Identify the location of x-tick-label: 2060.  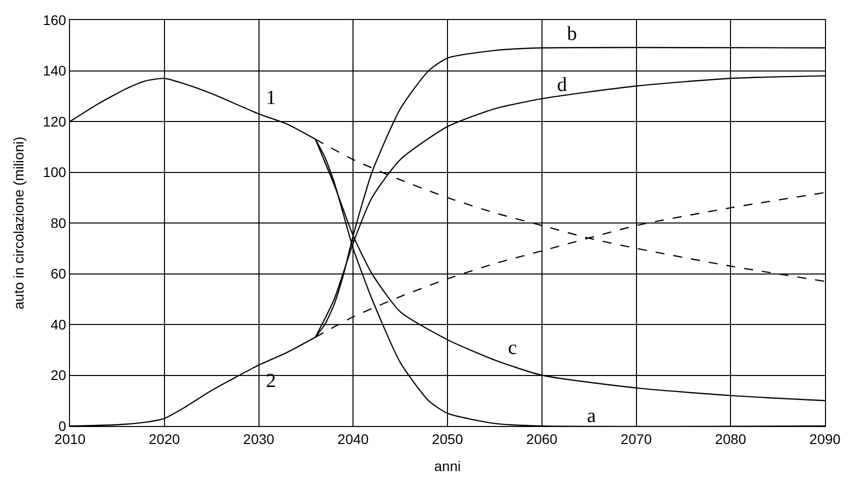
(542, 438).